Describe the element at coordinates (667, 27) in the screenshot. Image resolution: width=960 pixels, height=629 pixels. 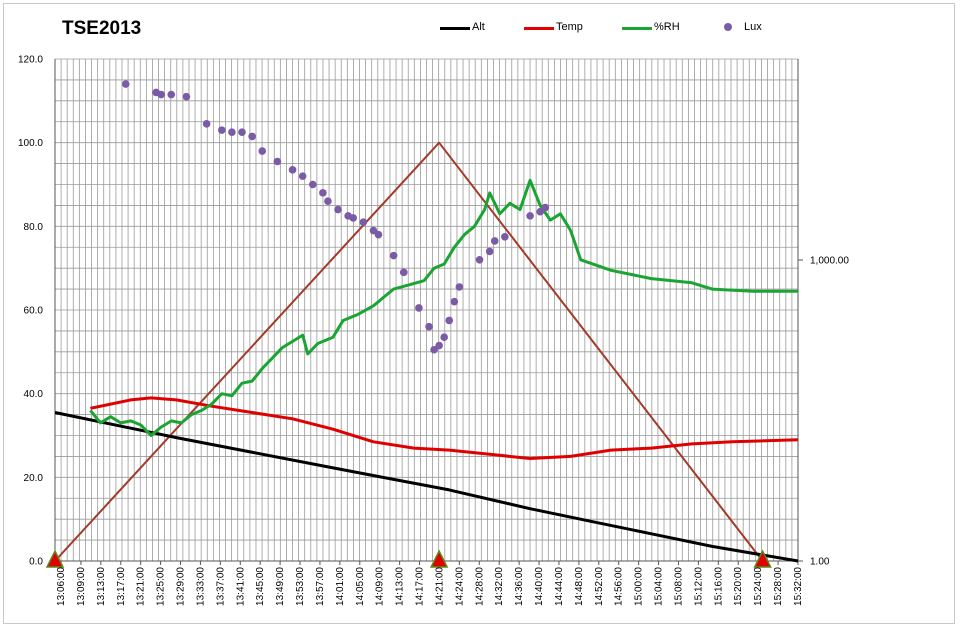
I see `legend-label-rh: %RH` at that location.